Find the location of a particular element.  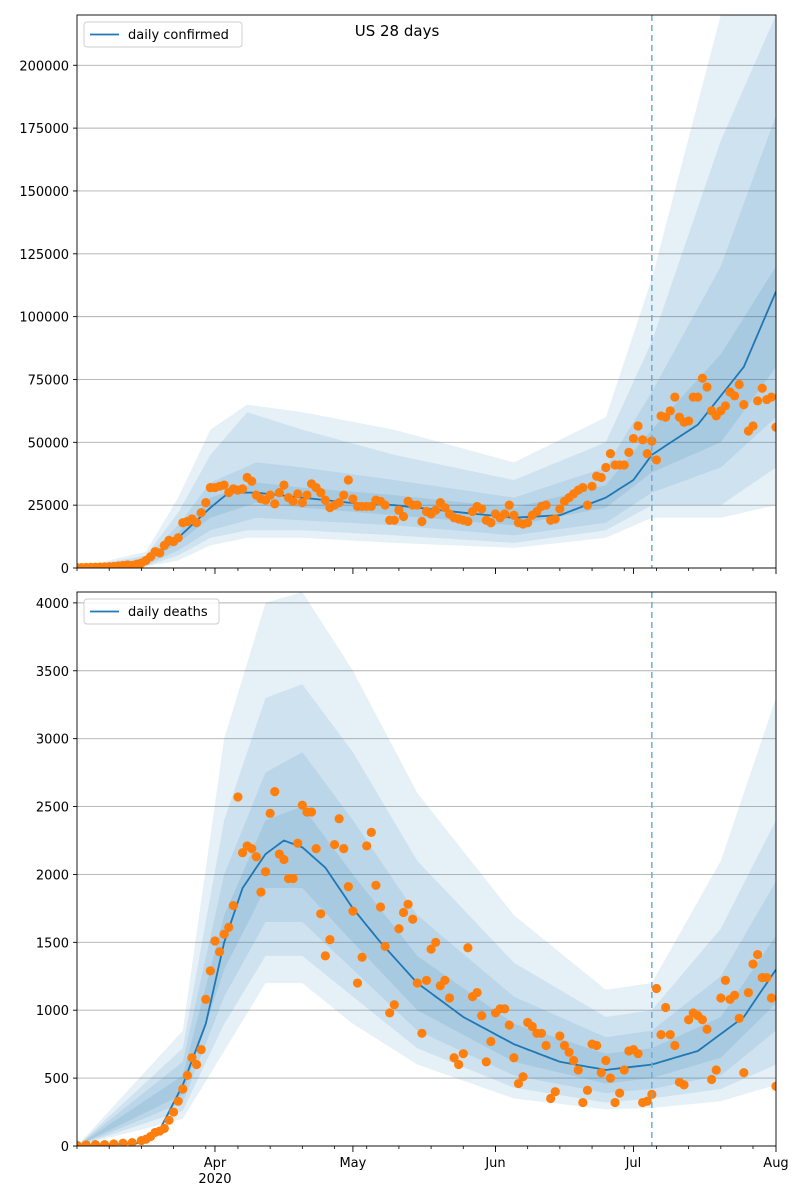

y-tick-label: 75000 is located at coordinates (48, 380).